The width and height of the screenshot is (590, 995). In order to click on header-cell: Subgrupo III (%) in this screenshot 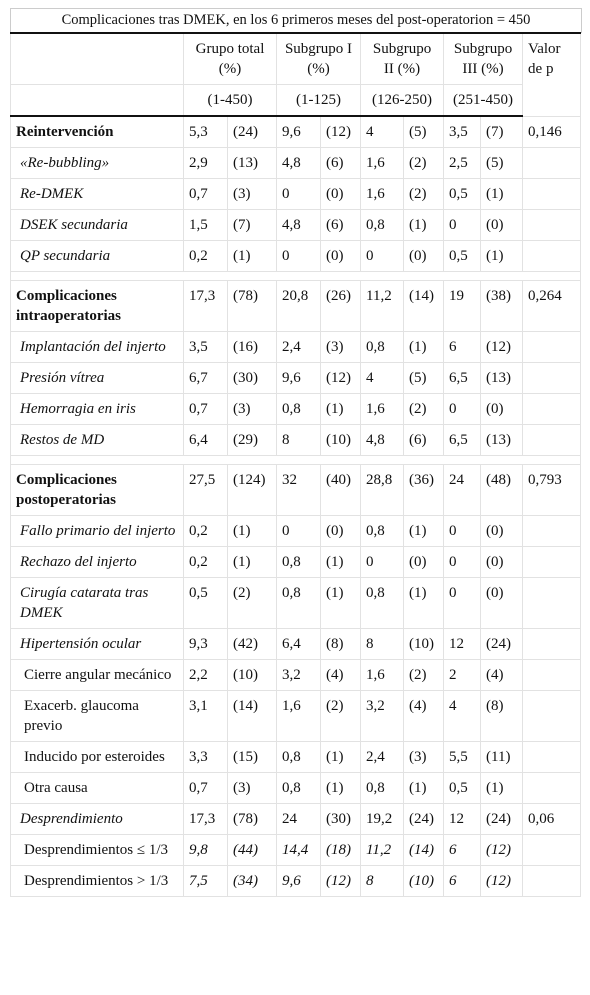, I will do `click(483, 58)`.